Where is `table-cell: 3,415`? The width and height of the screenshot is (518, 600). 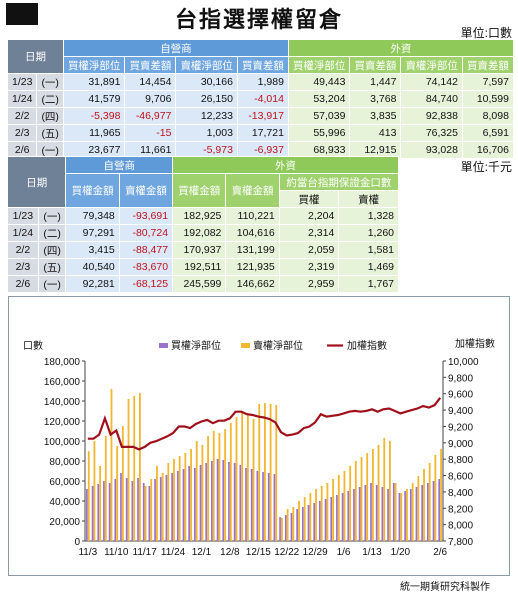 table-cell: 3,415 is located at coordinates (92, 250).